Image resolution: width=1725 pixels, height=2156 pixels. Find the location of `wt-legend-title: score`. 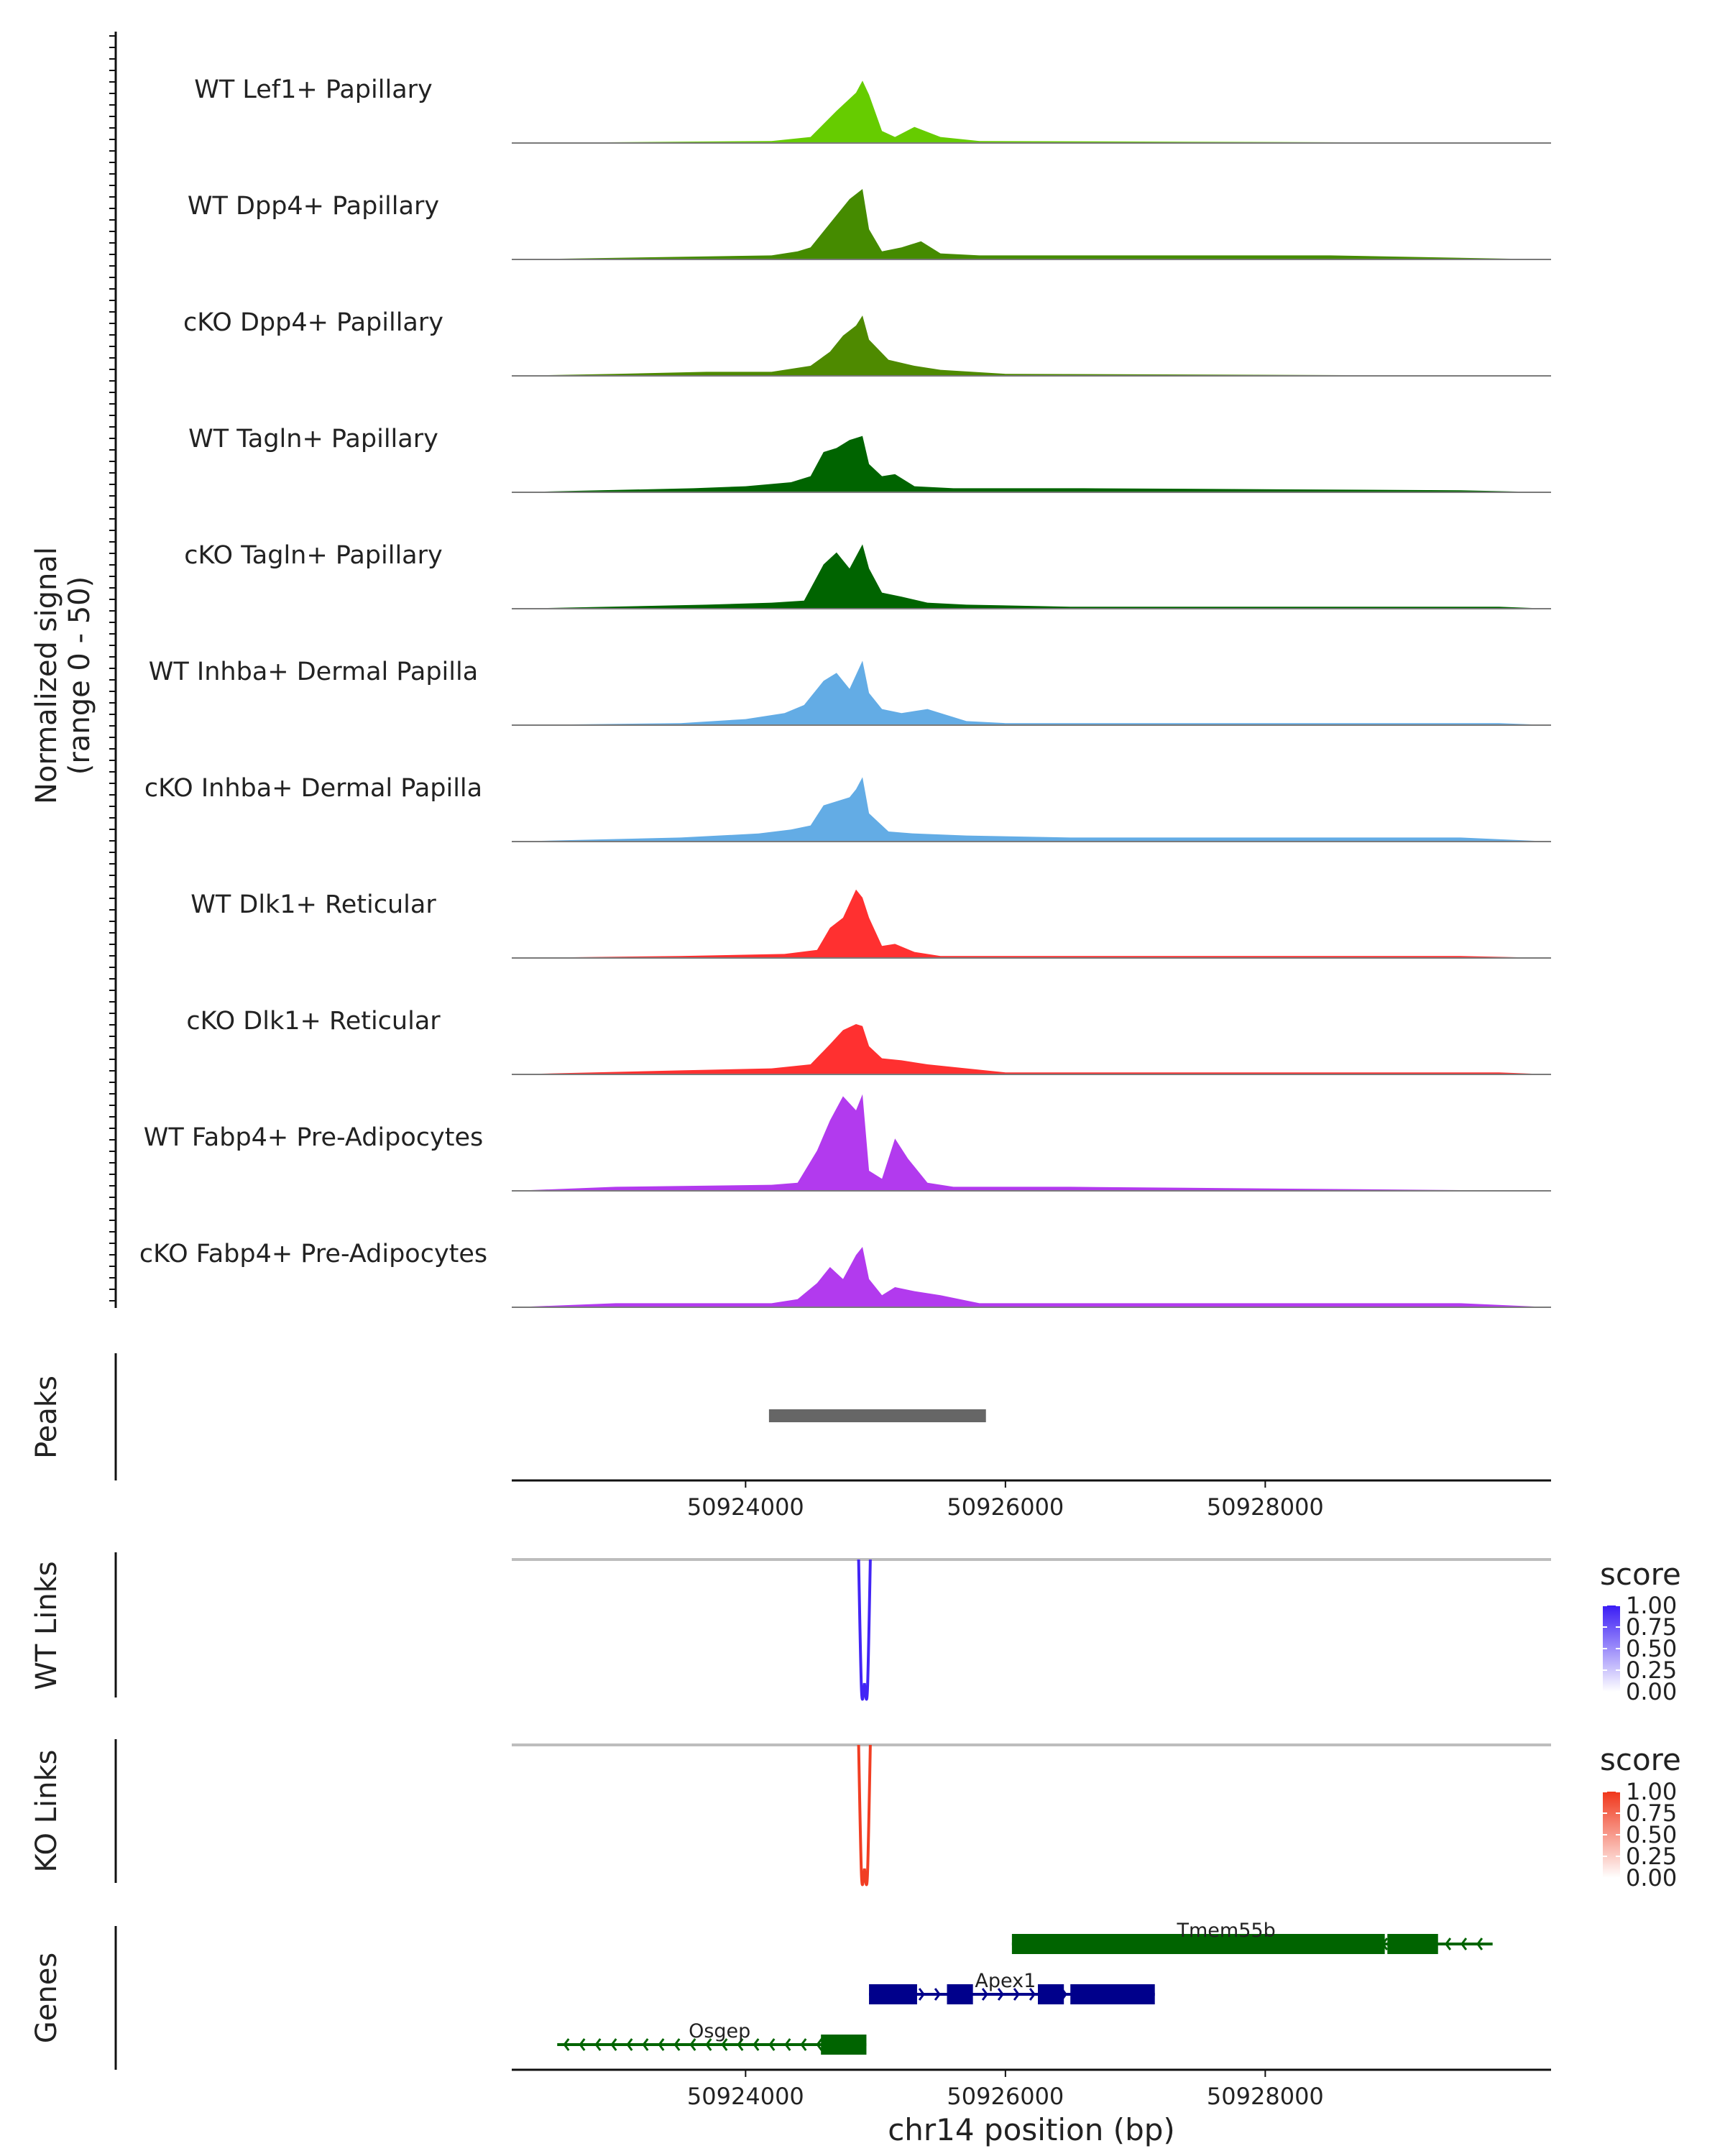

wt-legend-title: score is located at coordinates (1640, 1574).